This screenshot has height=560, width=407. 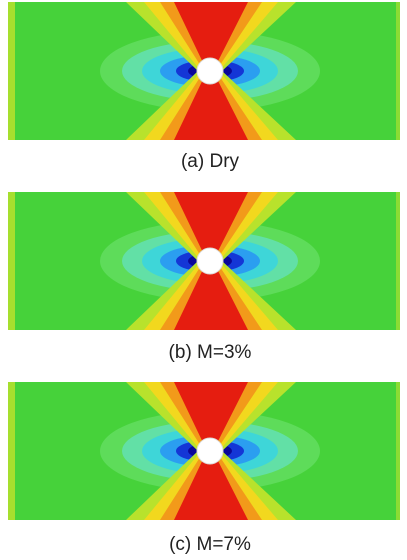 What do you see at coordinates (210, 544) in the screenshot?
I see `caption: (c) M=7%` at bounding box center [210, 544].